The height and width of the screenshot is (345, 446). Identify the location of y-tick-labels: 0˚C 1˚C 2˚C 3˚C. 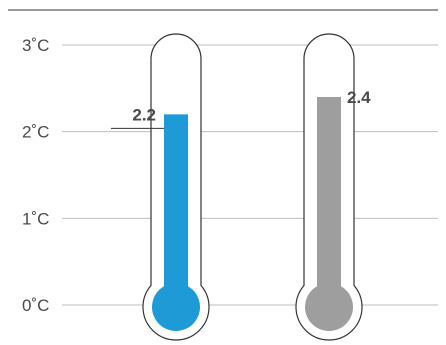
(35, 175).